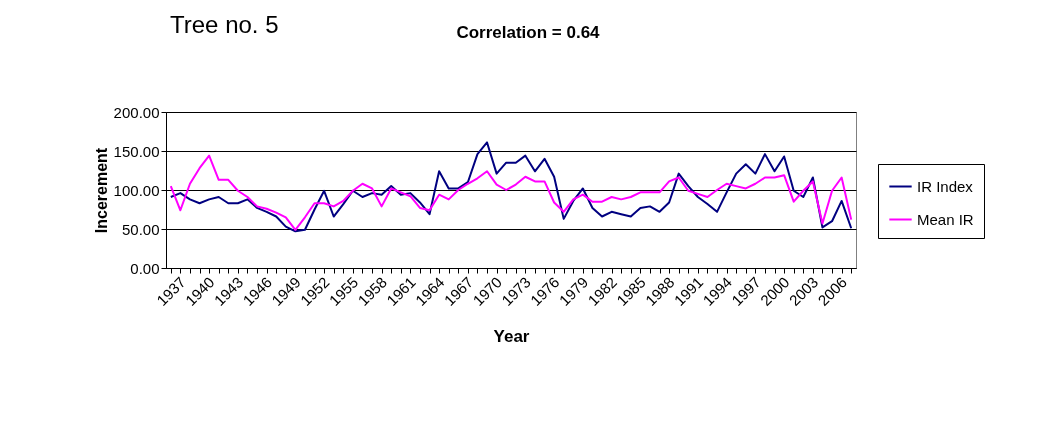  I want to click on y-tick-label: 50.00, so click(140, 229).